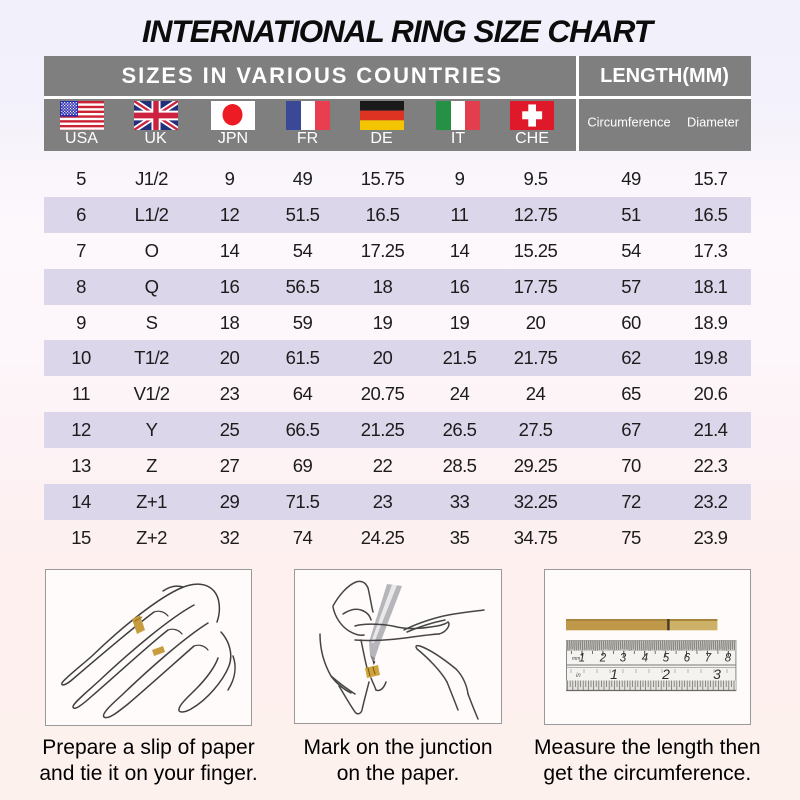  What do you see at coordinates (707, 659) in the screenshot?
I see `svg-text: 7` at bounding box center [707, 659].